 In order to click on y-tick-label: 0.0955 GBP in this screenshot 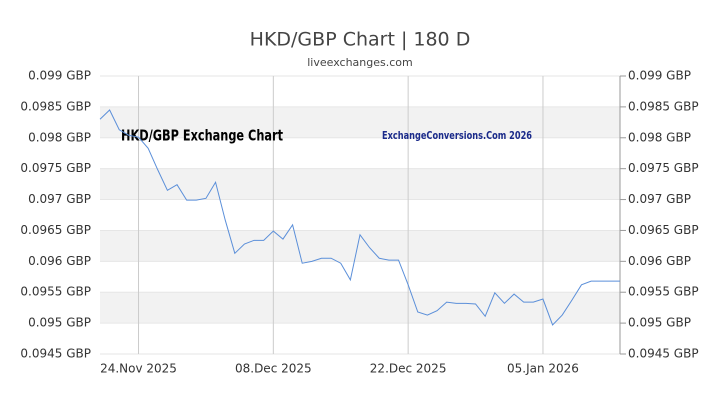, I will do `click(55, 292)`.